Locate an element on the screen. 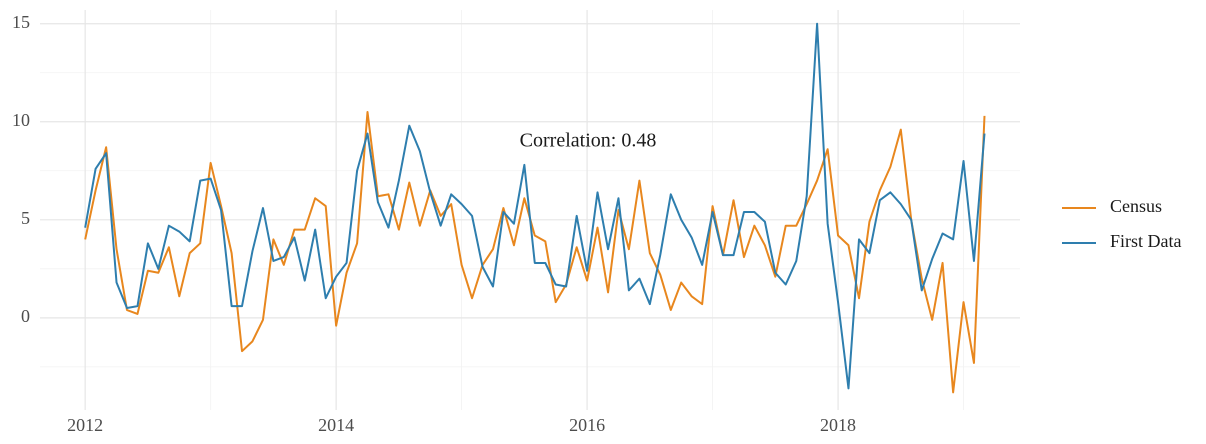  x-tick-label: 2014 is located at coordinates (336, 425).